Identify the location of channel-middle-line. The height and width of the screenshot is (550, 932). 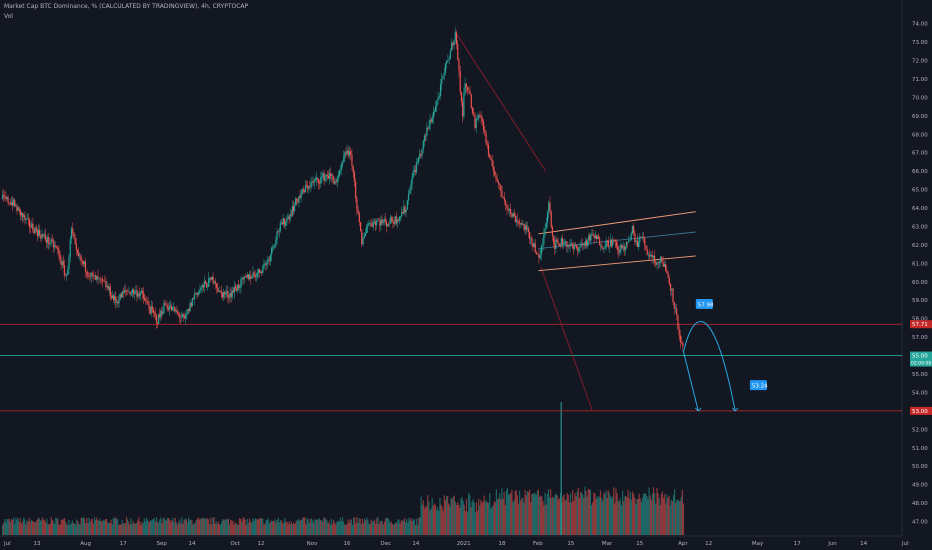
(617, 240).